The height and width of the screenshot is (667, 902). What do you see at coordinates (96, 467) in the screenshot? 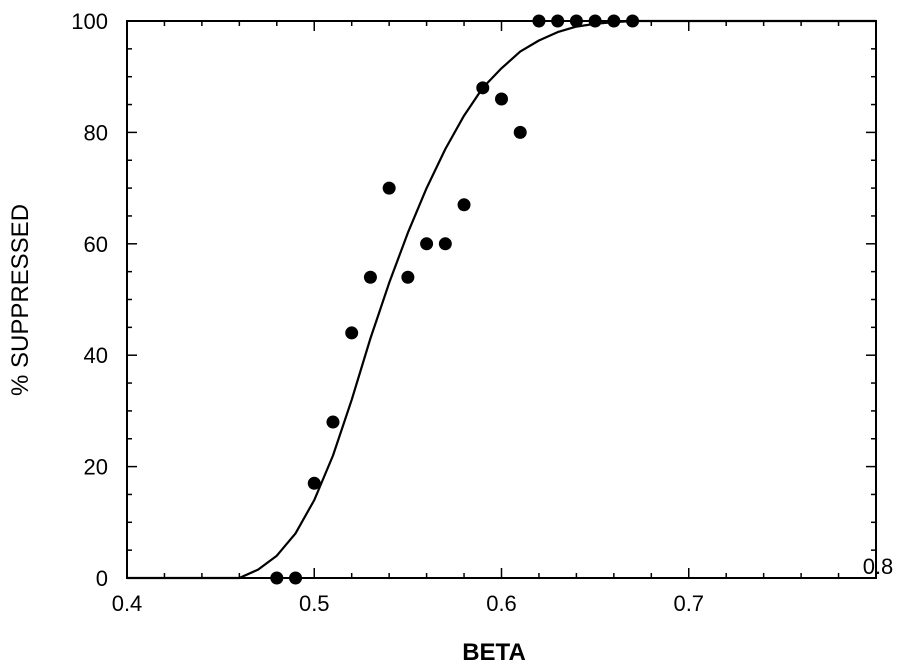
I see `y-tick-label: 20` at bounding box center [96, 467].